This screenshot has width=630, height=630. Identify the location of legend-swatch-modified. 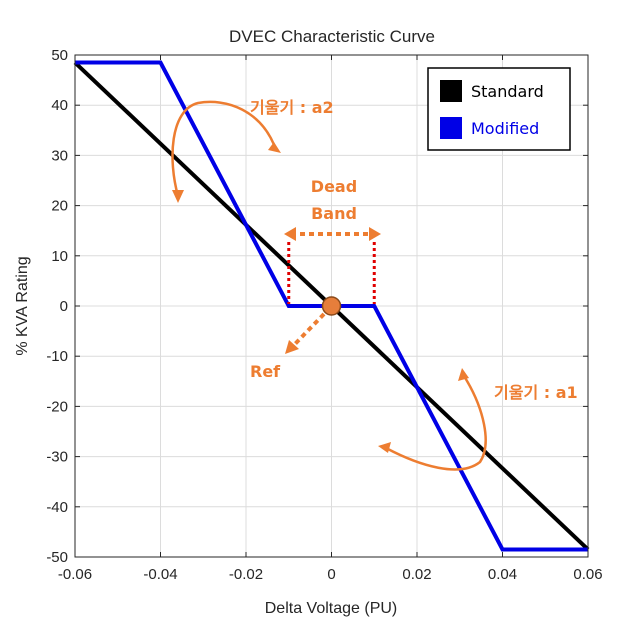
(451, 128).